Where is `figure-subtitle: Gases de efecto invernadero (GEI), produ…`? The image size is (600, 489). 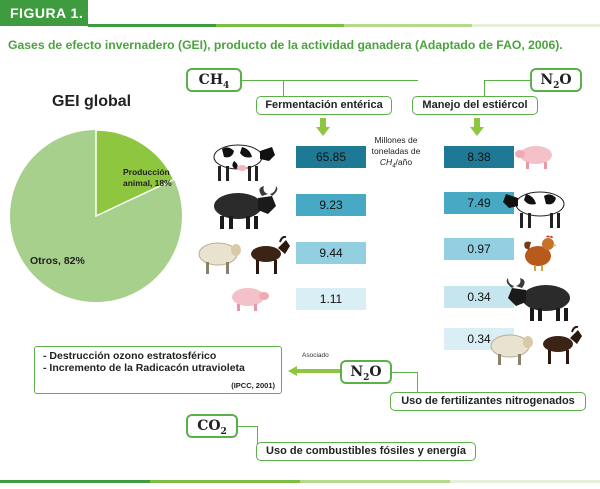 figure-subtitle: Gases de efecto invernadero (GEI), produ… is located at coordinates (285, 45).